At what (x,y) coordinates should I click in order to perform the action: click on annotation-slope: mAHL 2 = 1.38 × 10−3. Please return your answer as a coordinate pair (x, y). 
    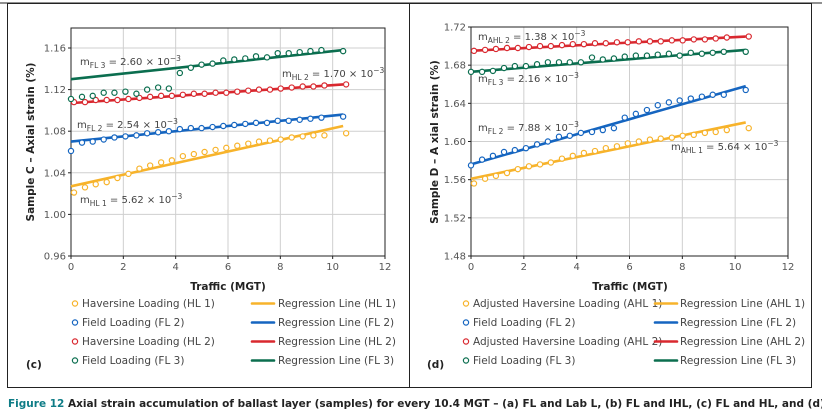
    Looking at the image, I should click on (532, 37).